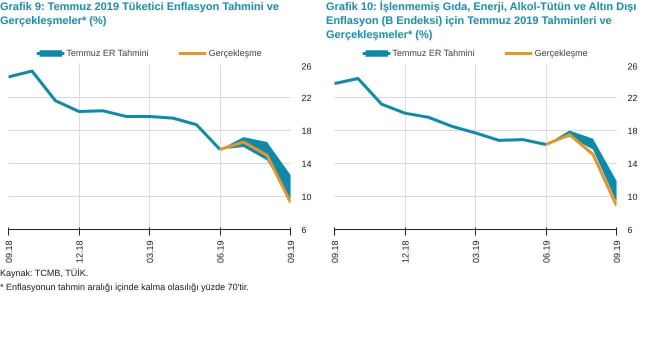 The width and height of the screenshot is (652, 349). Describe the element at coordinates (44, 273) in the screenshot. I see `text: Kaynak: TCMB, TÜİK.` at that location.